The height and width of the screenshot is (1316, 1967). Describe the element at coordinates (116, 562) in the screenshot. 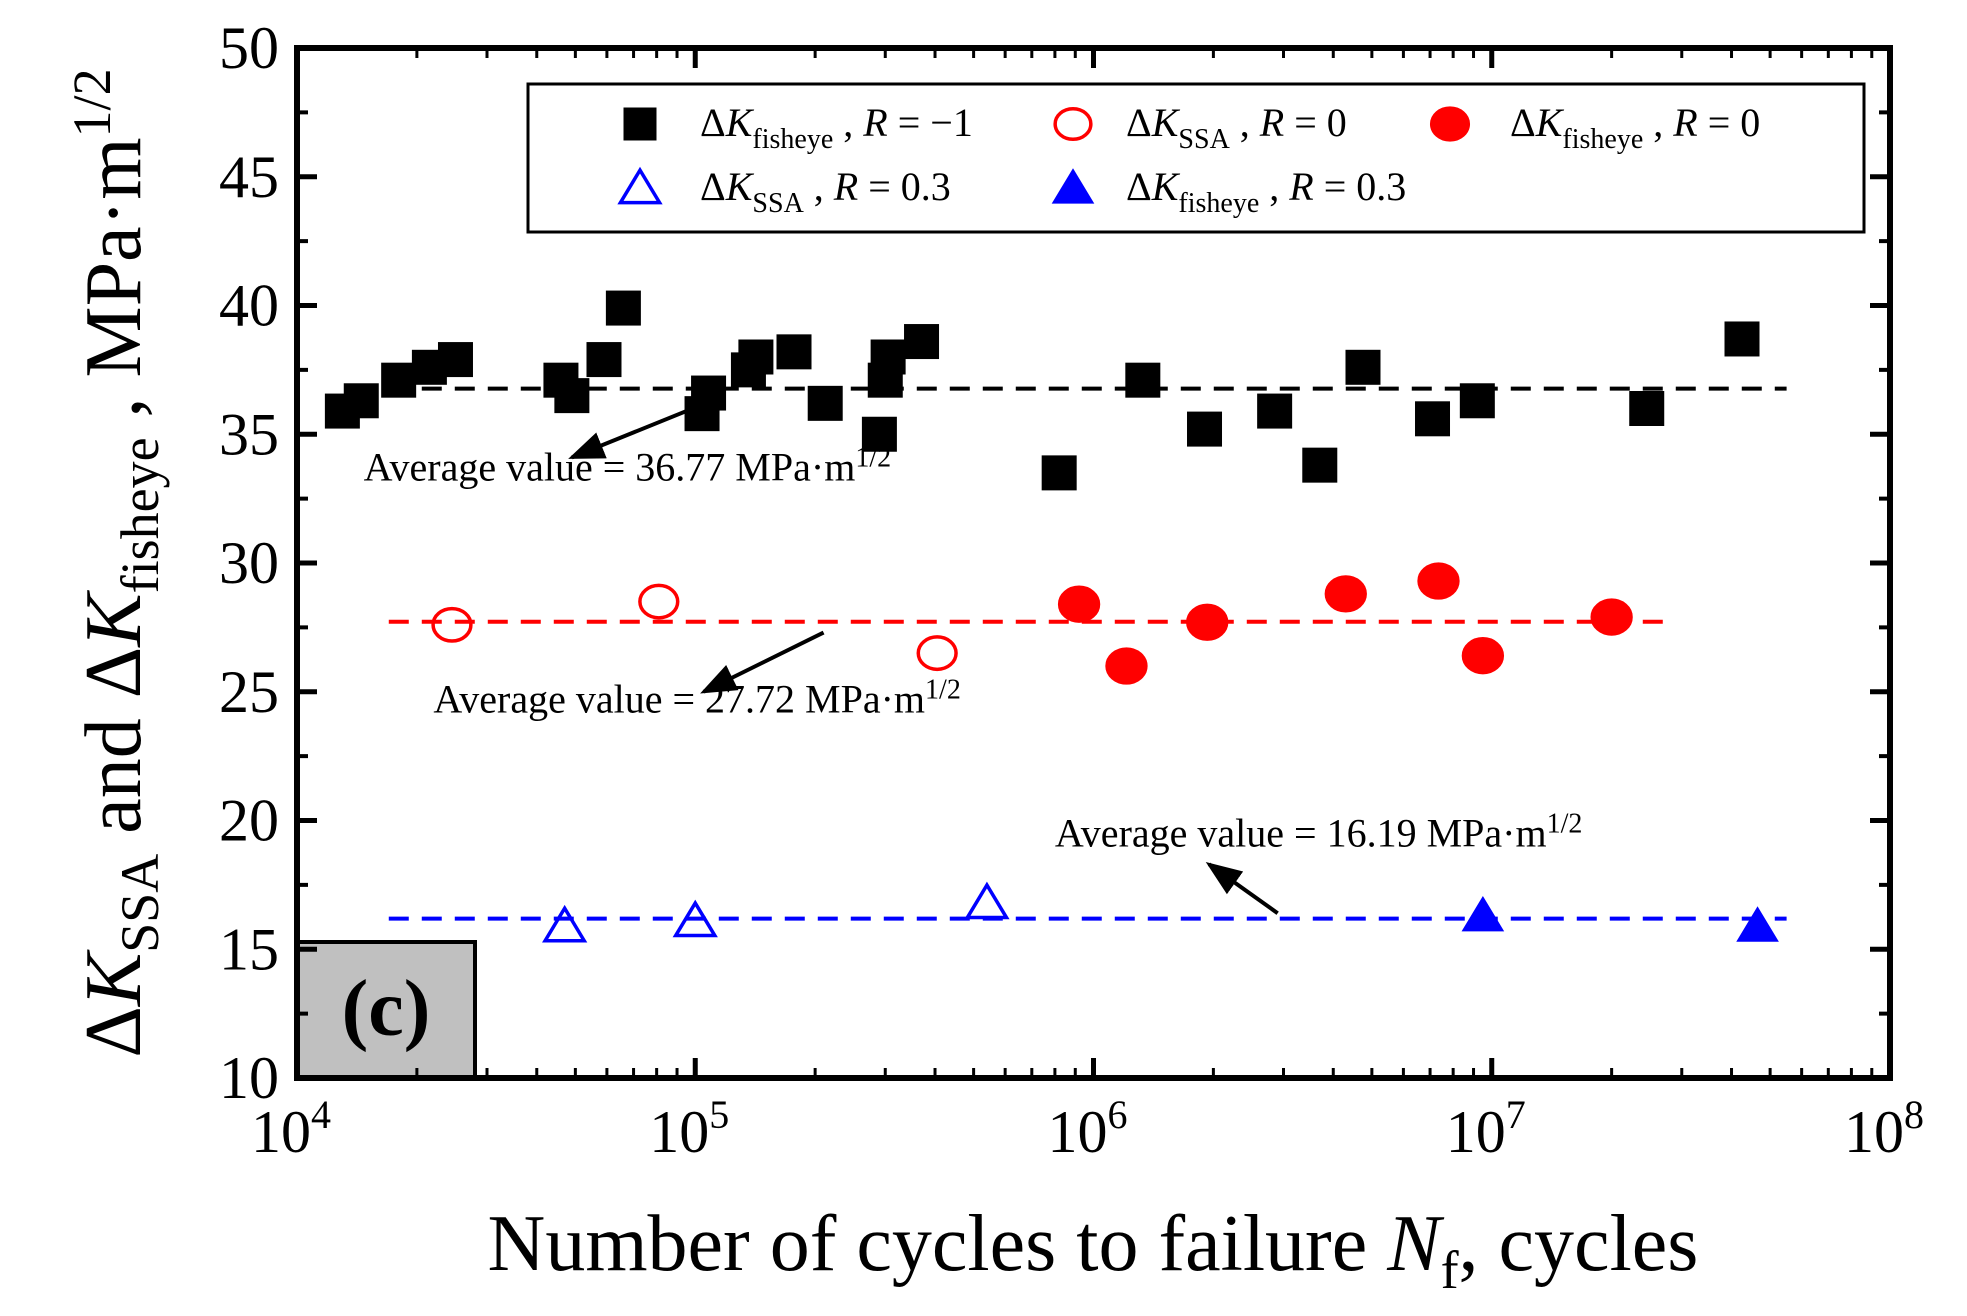

I see `y-axis-title: ΔKSSA and ΔKfisheye , MPa·m1/2` at that location.